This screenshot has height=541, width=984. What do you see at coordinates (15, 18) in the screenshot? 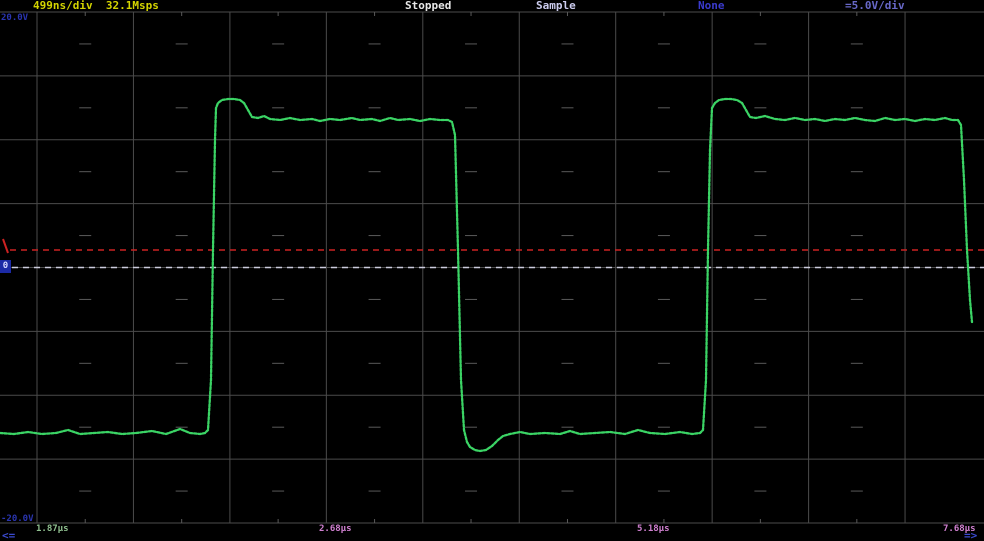
I see `scale-top-voltage: 20.0V` at bounding box center [15, 18].